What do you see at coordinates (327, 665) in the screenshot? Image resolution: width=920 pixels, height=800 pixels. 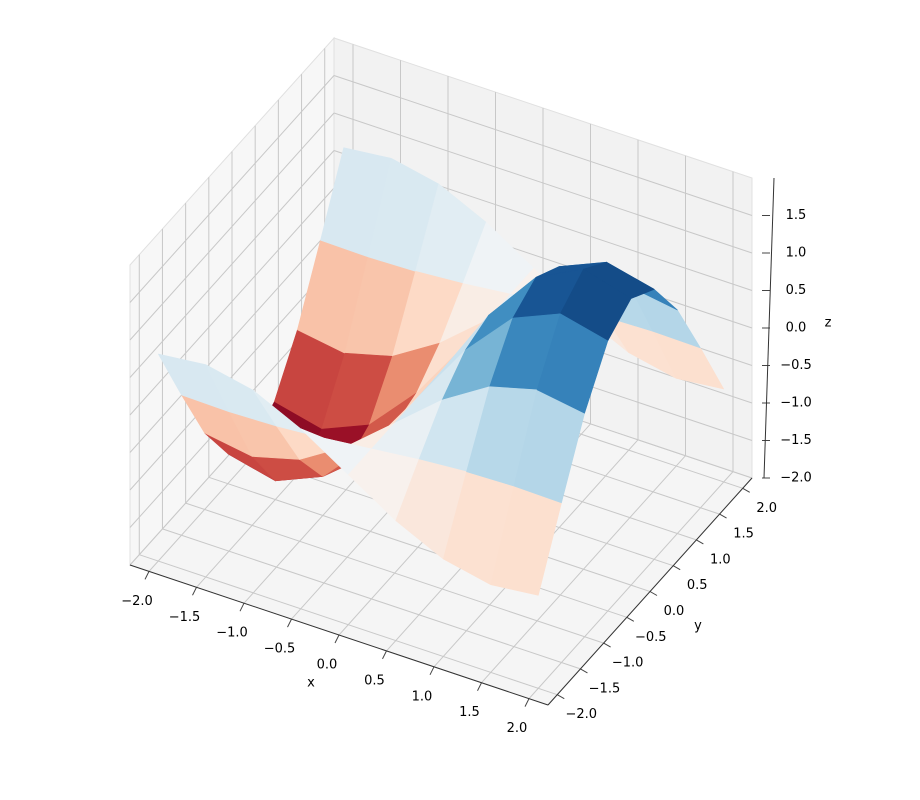 I see `x-tick-label: 0.0` at bounding box center [327, 665].